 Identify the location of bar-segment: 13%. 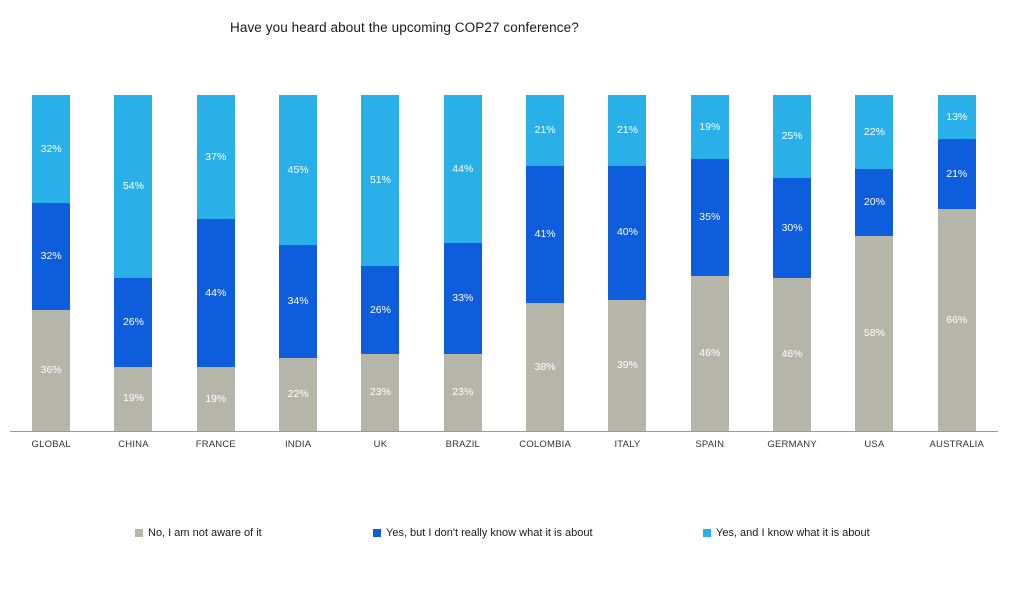
(956, 117).